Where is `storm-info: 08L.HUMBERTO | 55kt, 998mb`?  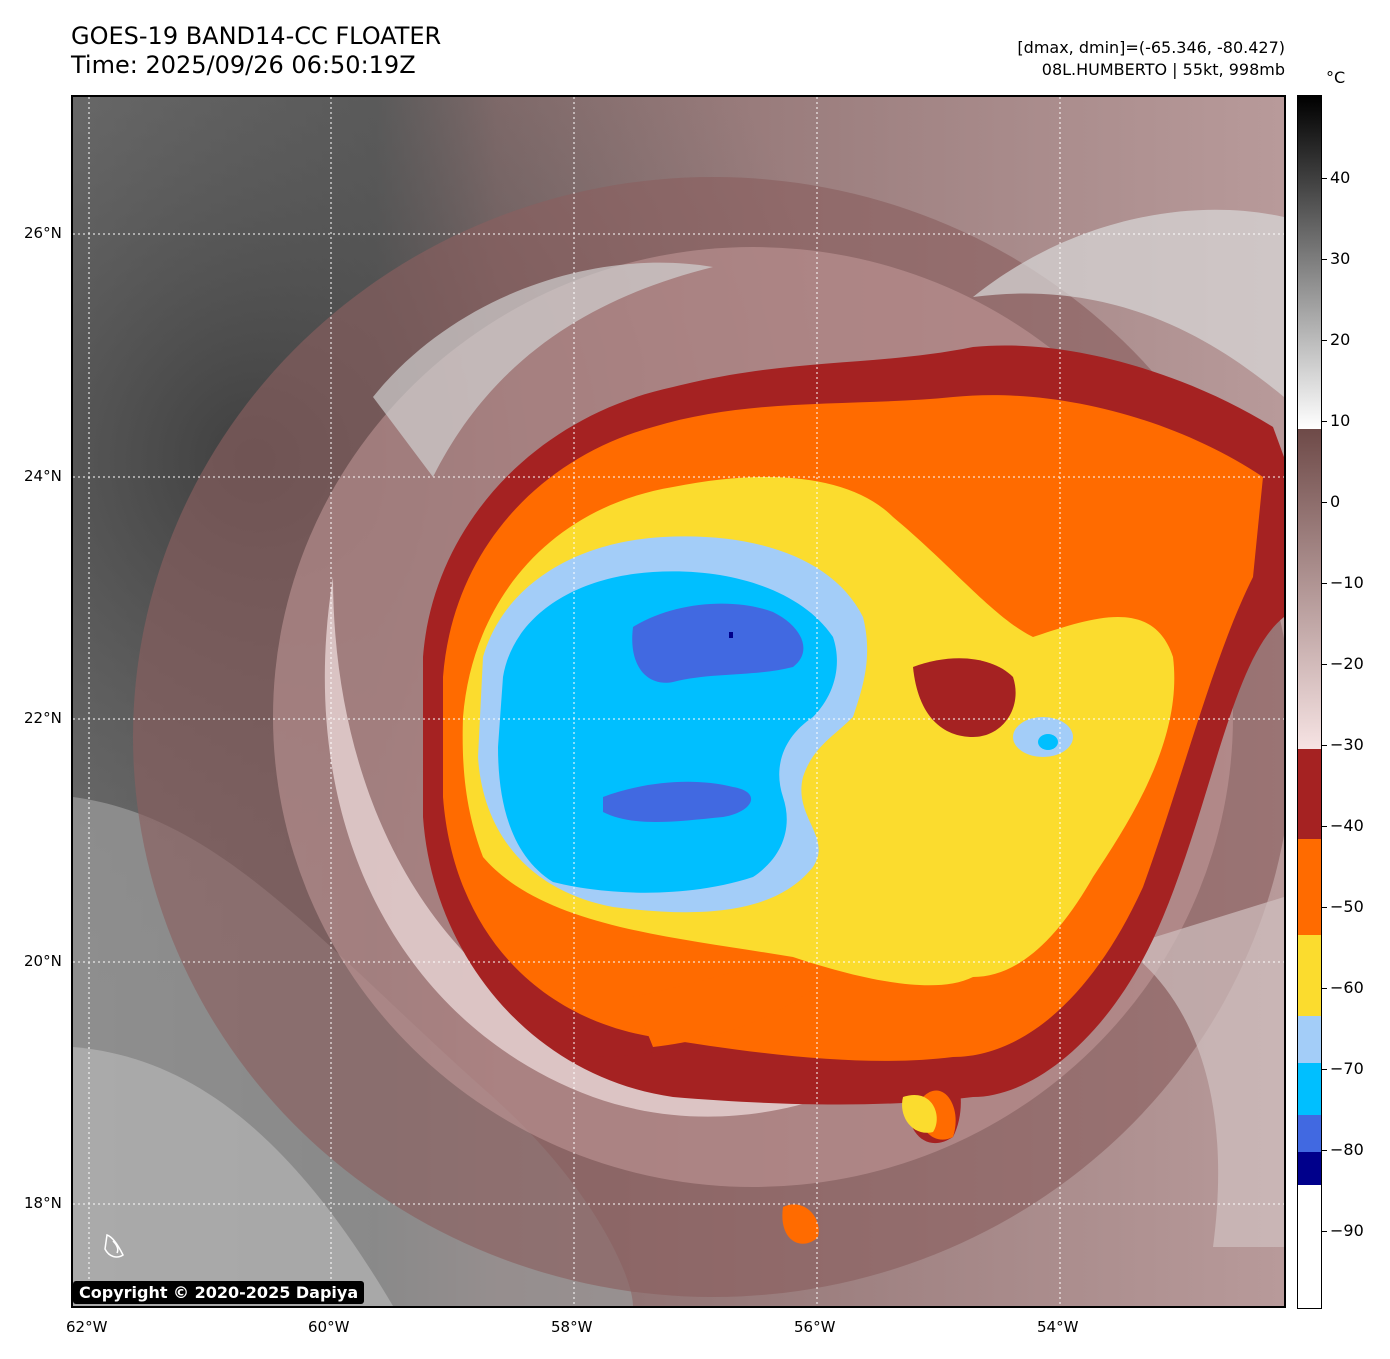 storm-info: 08L.HUMBERTO | 55kt, 998mb is located at coordinates (1163, 69).